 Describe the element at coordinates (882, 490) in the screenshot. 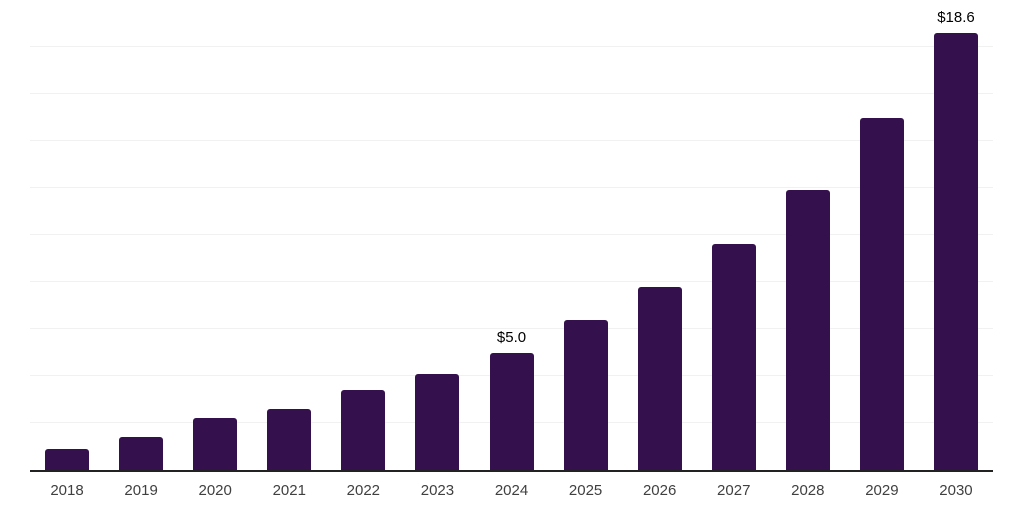

I see `x-axis-tick-label: 2029` at that location.